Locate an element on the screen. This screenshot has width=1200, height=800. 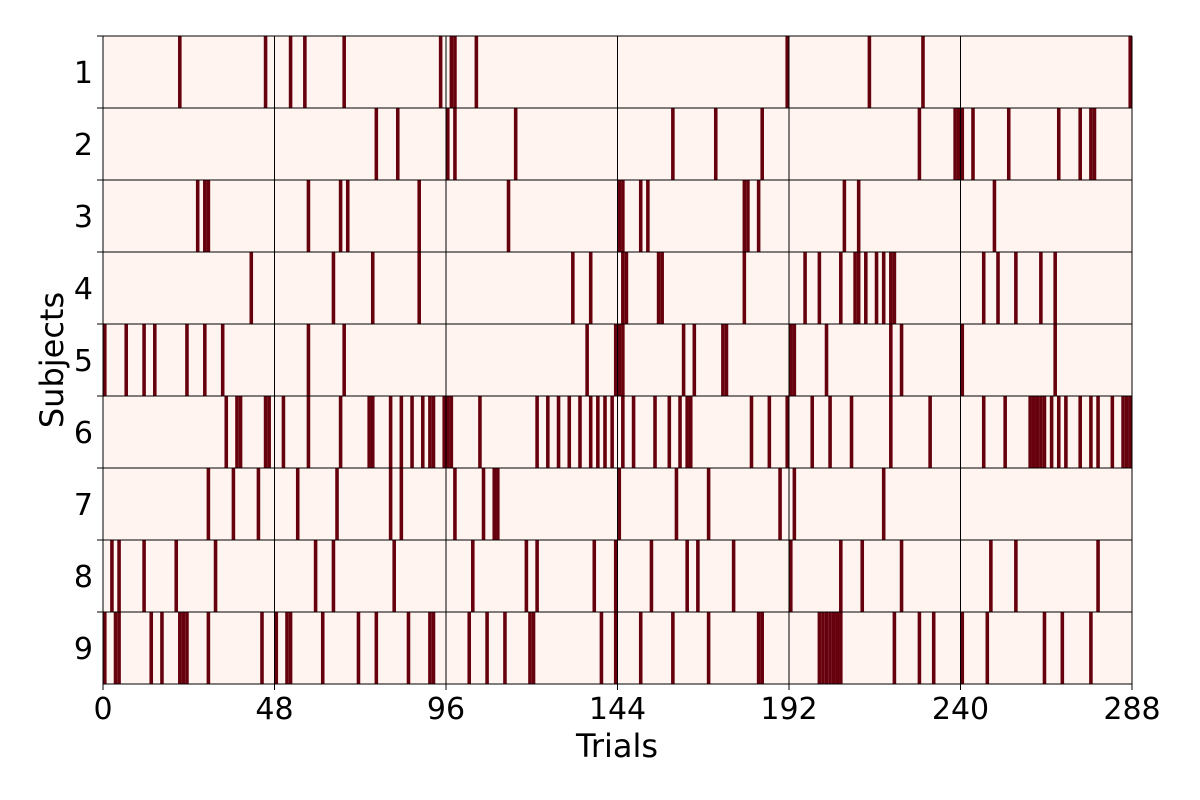
x-axis-ticks: 0 48 96 144 192 240 288 is located at coordinates (627, 705).